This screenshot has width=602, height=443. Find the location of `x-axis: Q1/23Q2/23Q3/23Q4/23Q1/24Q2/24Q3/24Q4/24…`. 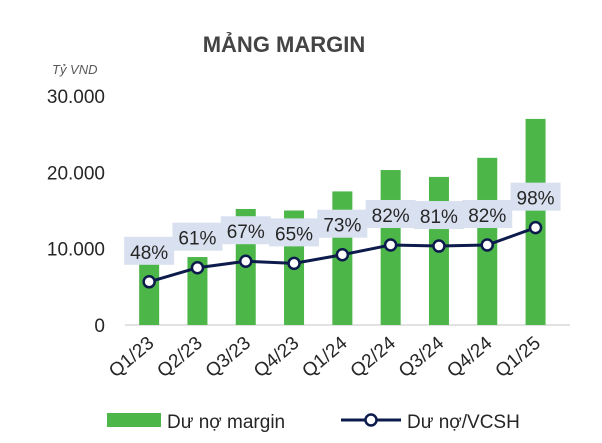

x-axis: Q1/23Q2/23Q3/23Q4/23Q1/24Q2/24Q3/24Q4/24… is located at coordinates (325, 357).